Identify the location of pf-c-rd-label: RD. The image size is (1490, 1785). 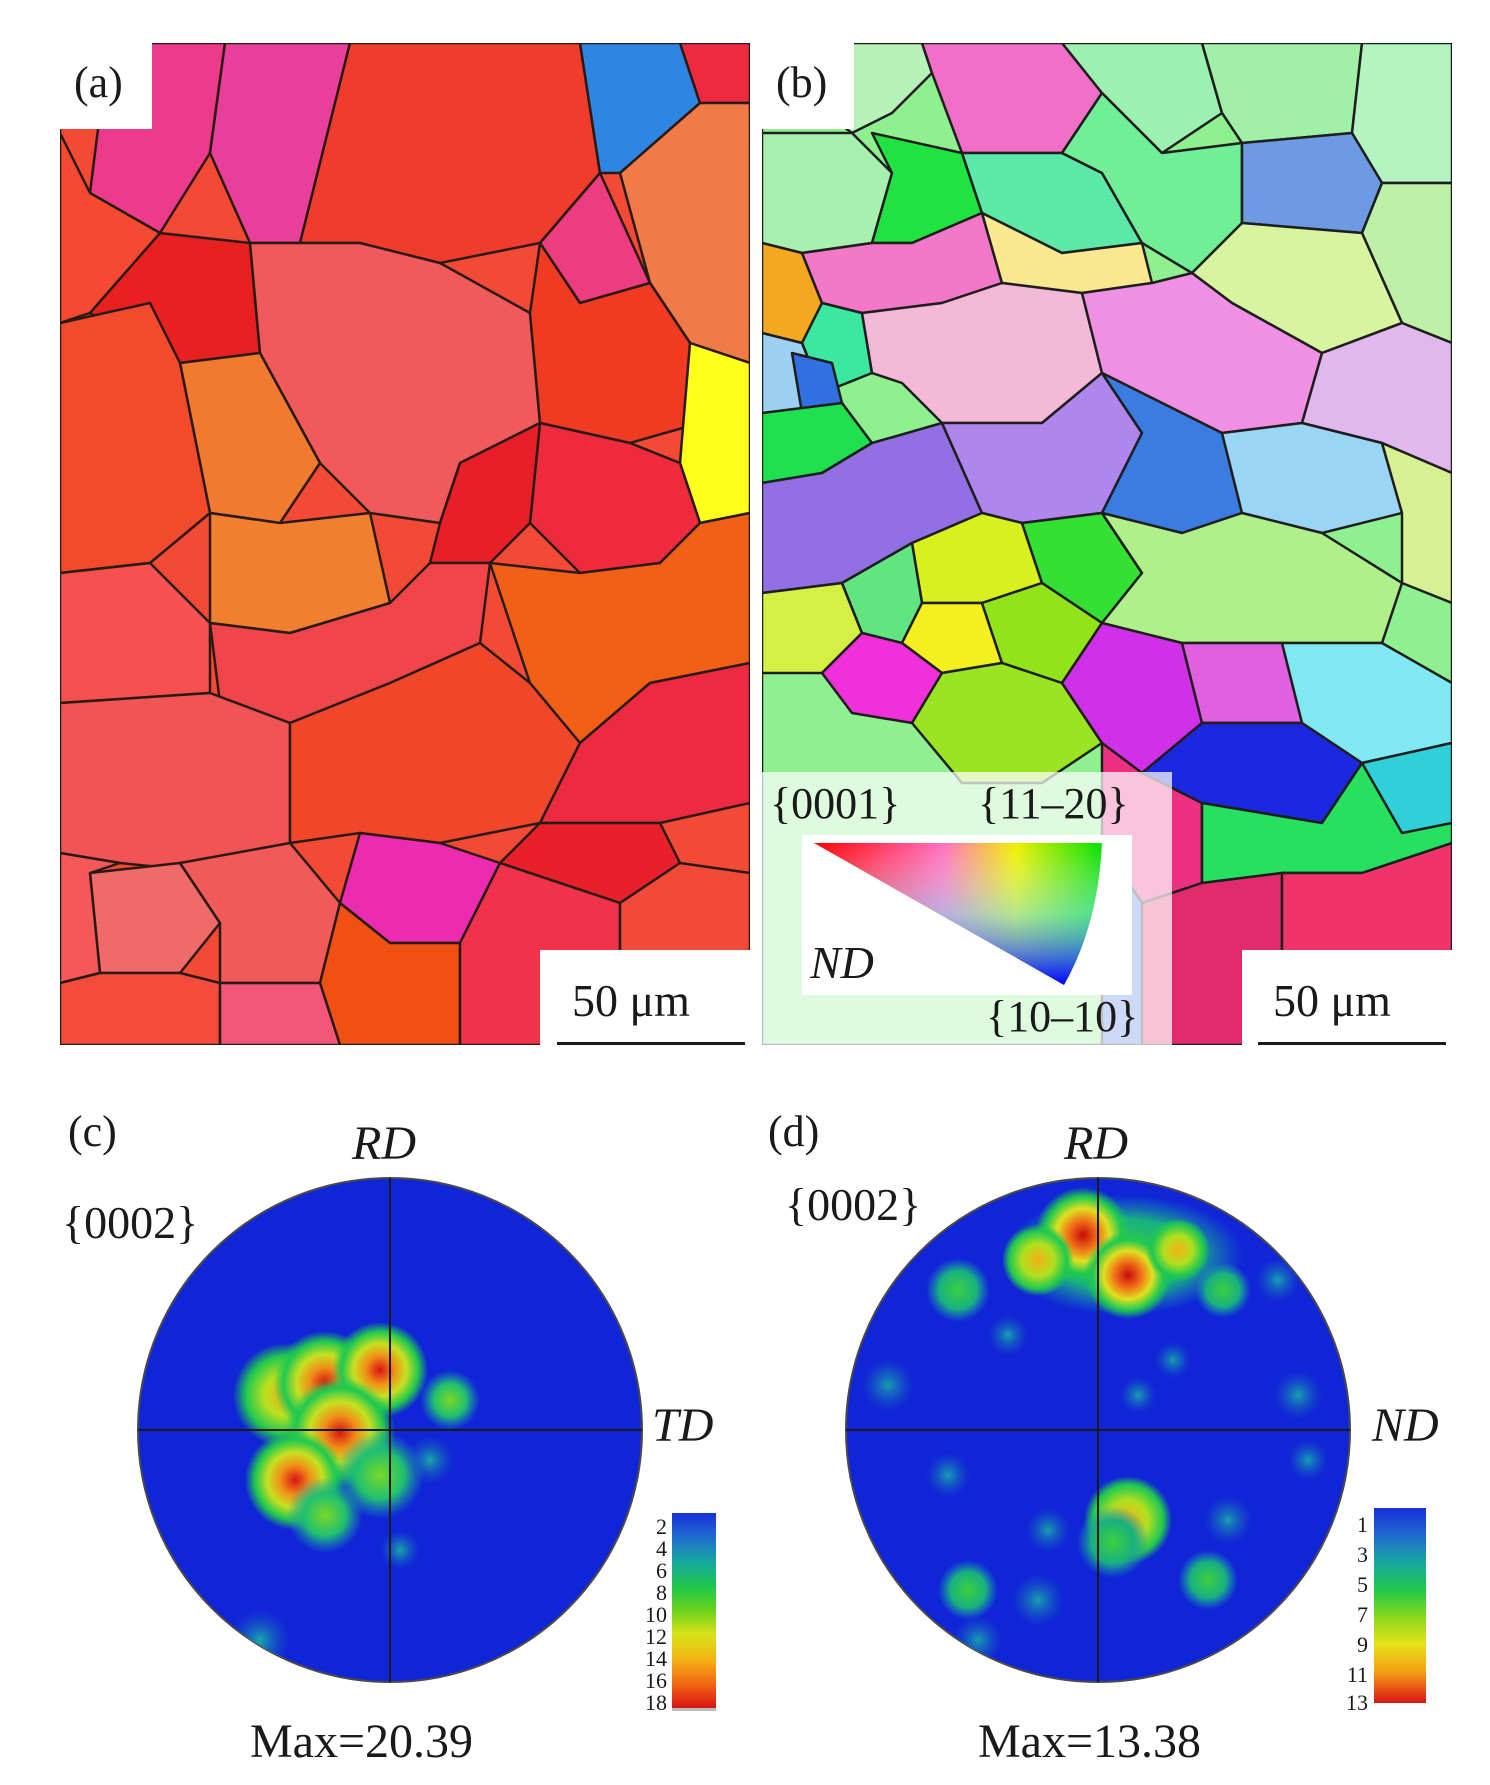
(384, 1143).